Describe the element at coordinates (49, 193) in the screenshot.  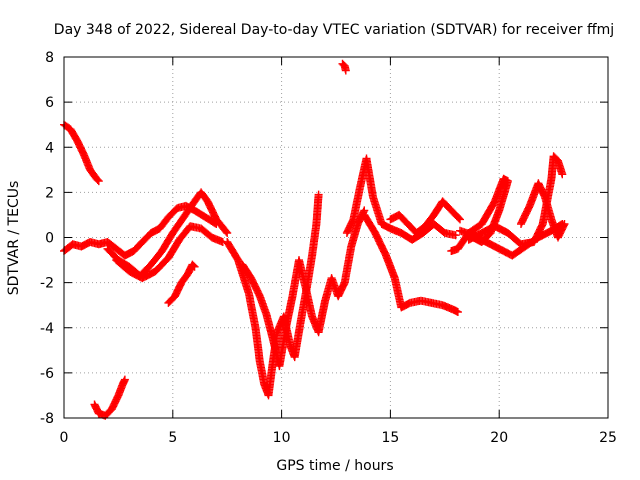
I see `y-tick-label: 2` at that location.